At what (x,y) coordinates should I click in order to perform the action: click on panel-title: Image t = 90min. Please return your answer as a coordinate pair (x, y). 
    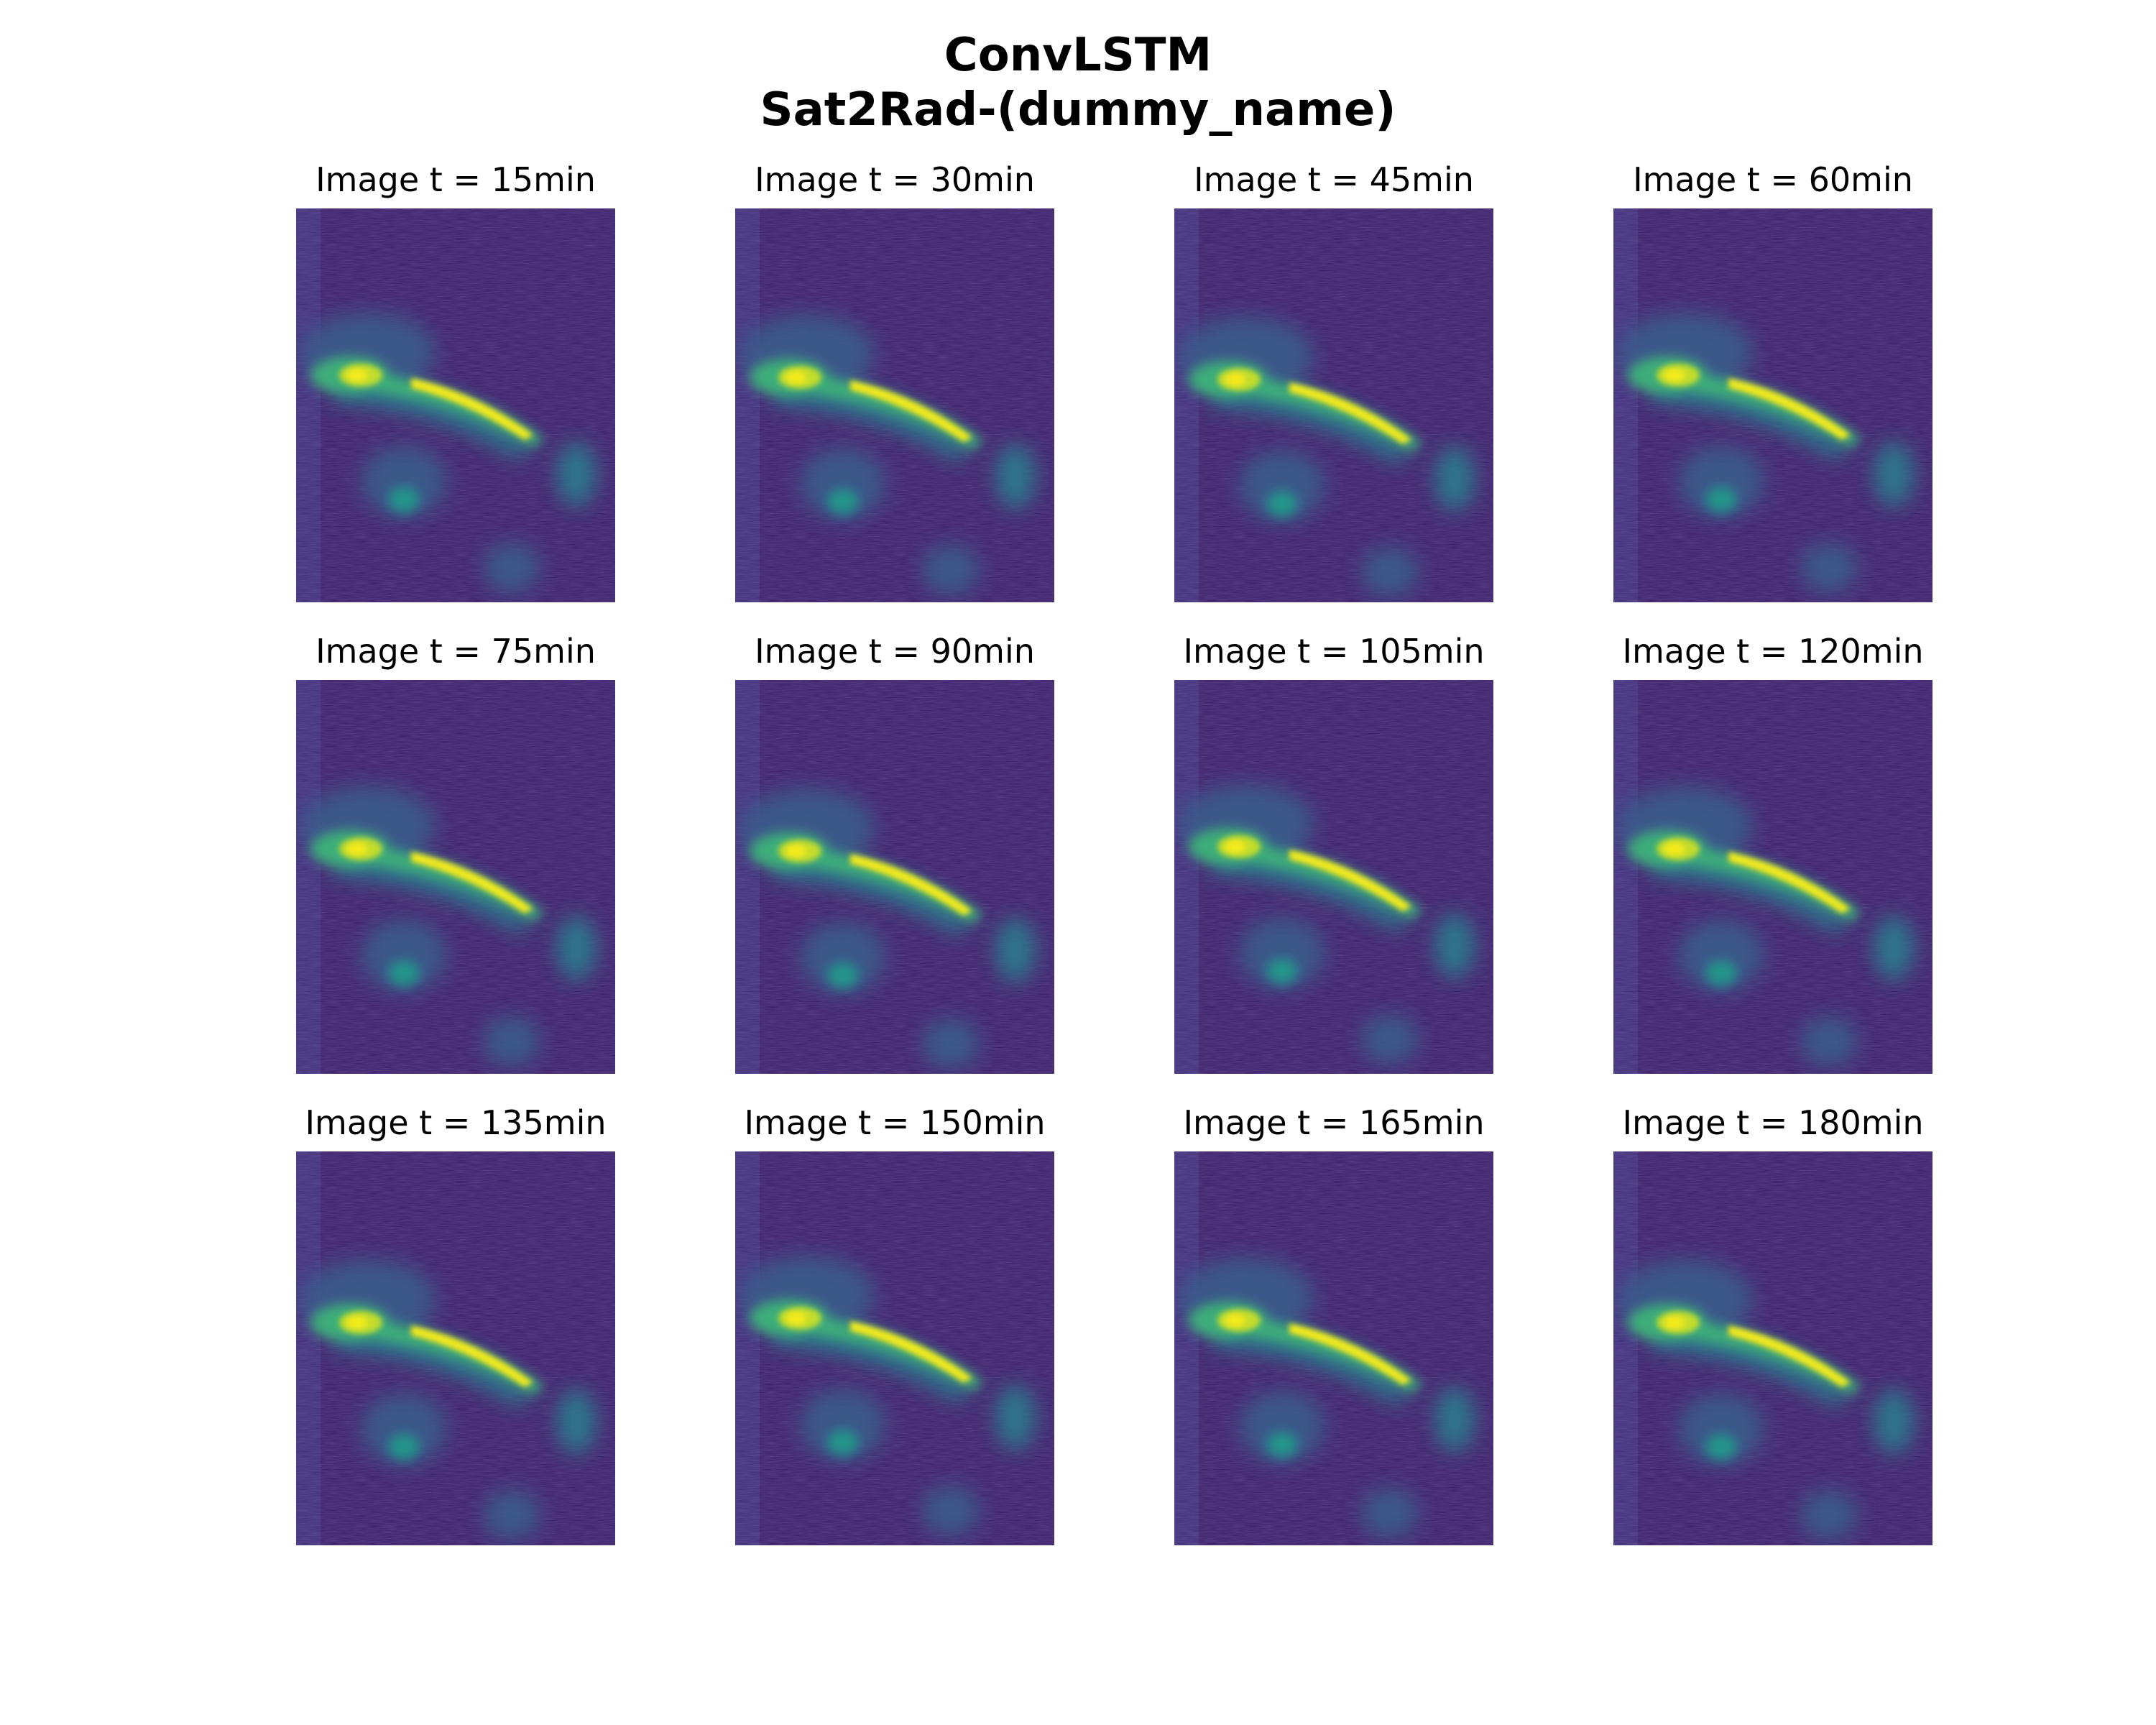
    Looking at the image, I should click on (895, 651).